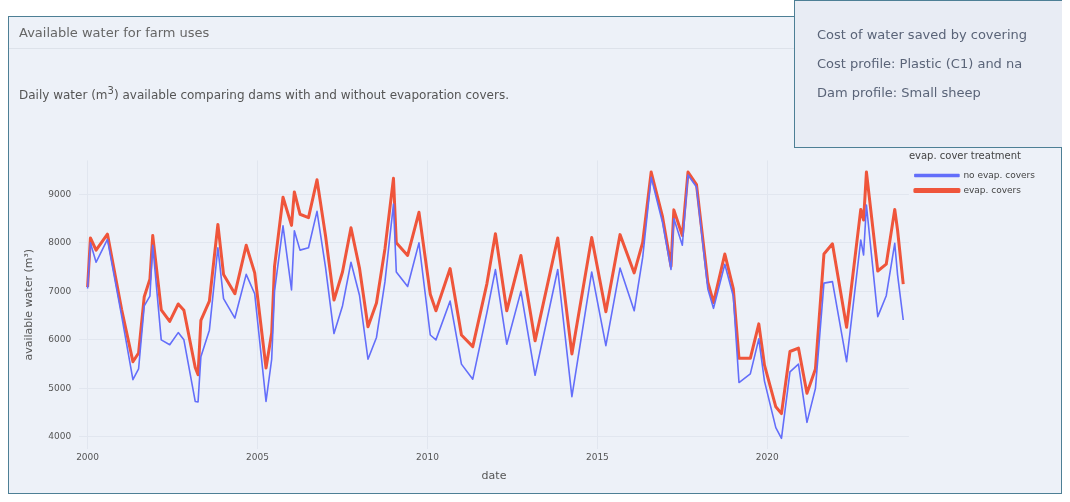  I want to click on legend-label: evap. covers, so click(992, 189).